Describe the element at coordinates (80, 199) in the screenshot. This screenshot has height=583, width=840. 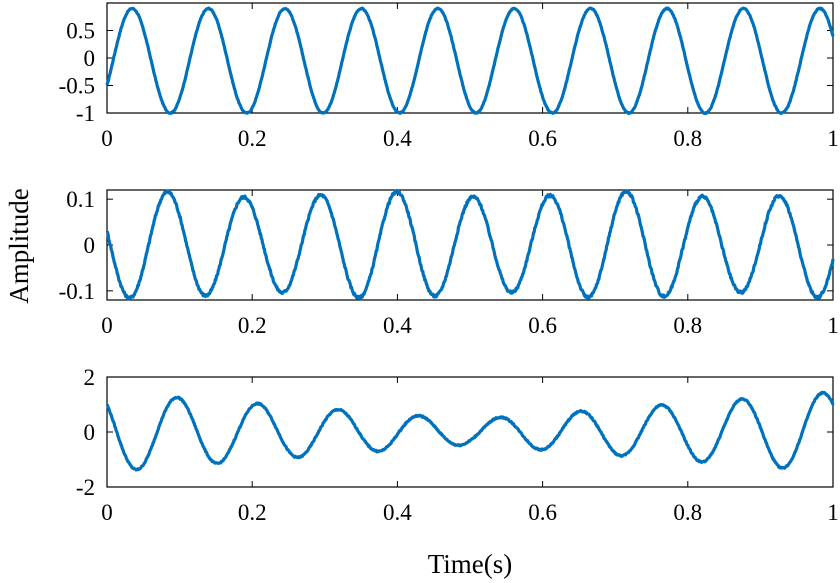
I see `y-tick-label: 0.1` at that location.